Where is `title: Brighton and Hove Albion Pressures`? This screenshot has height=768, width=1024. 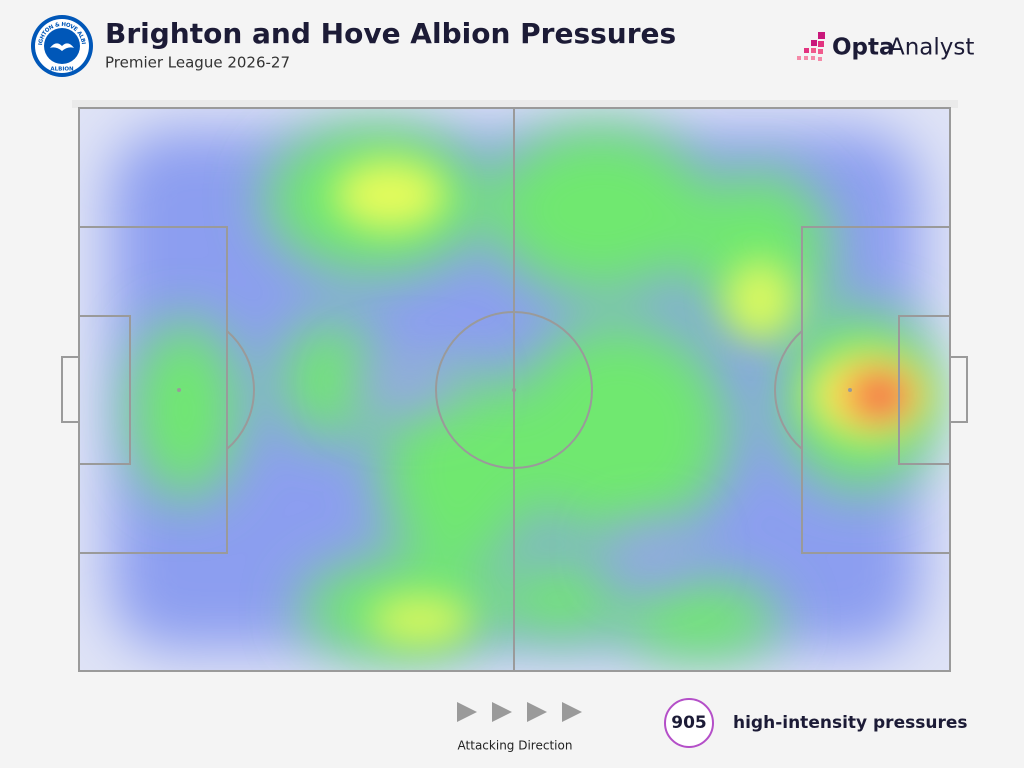
title: Brighton and Hove Albion Pressures is located at coordinates (390, 33).